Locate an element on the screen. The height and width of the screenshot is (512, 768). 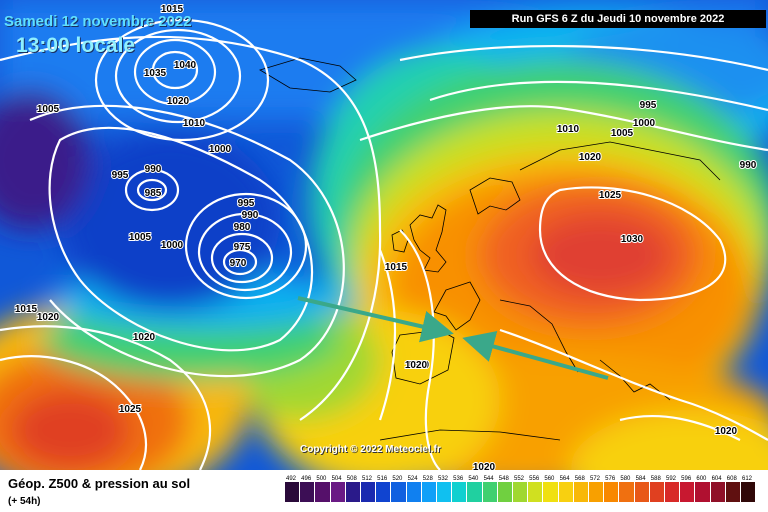
isobar-label: 975 is located at coordinates (242, 247).